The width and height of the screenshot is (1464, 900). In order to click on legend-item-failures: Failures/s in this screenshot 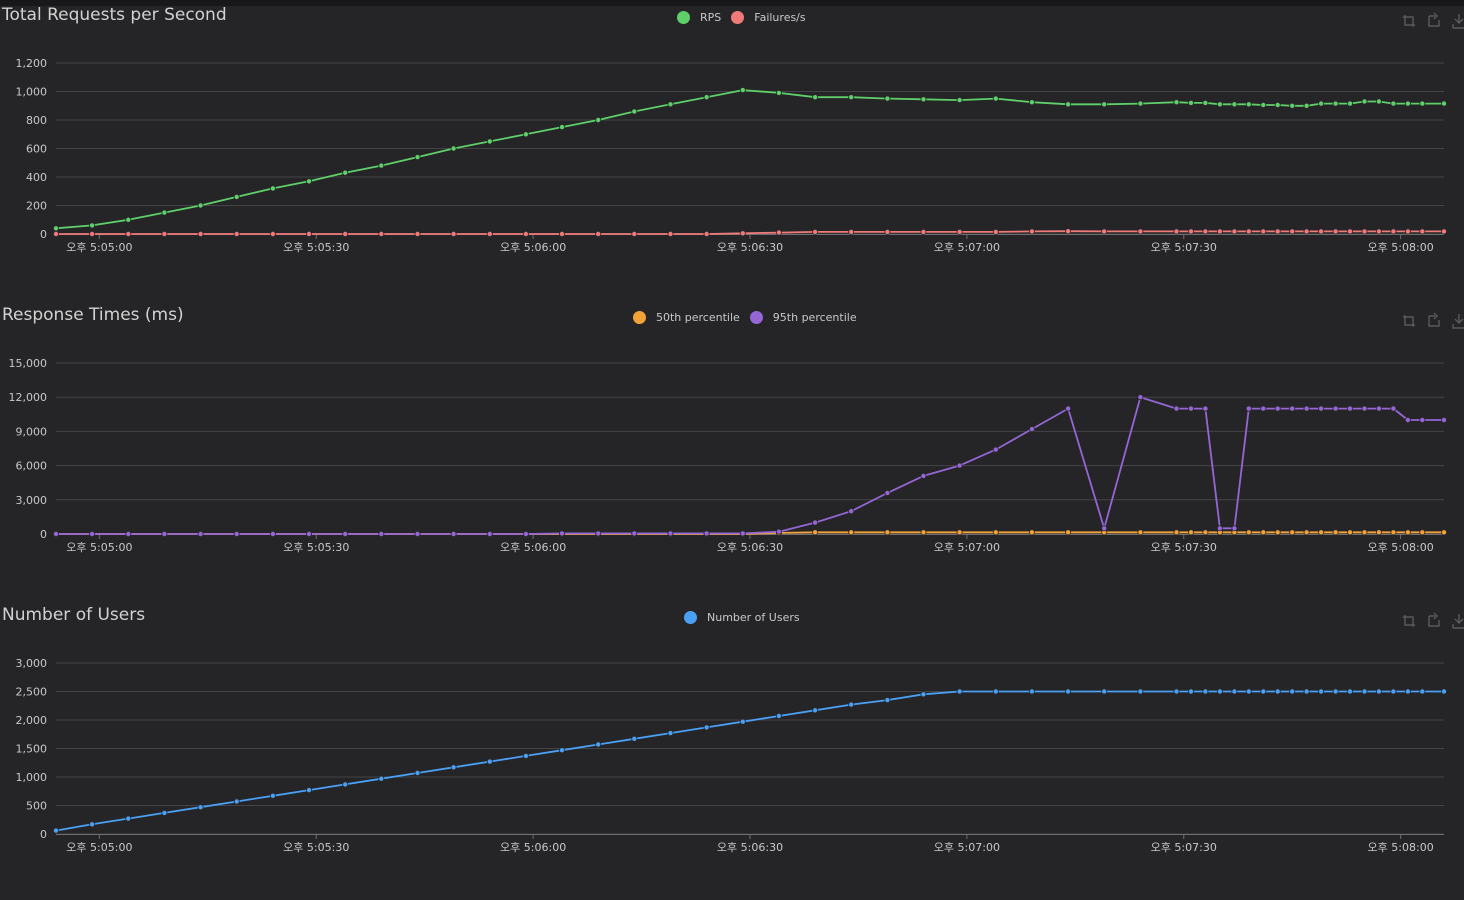, I will do `click(768, 17)`.